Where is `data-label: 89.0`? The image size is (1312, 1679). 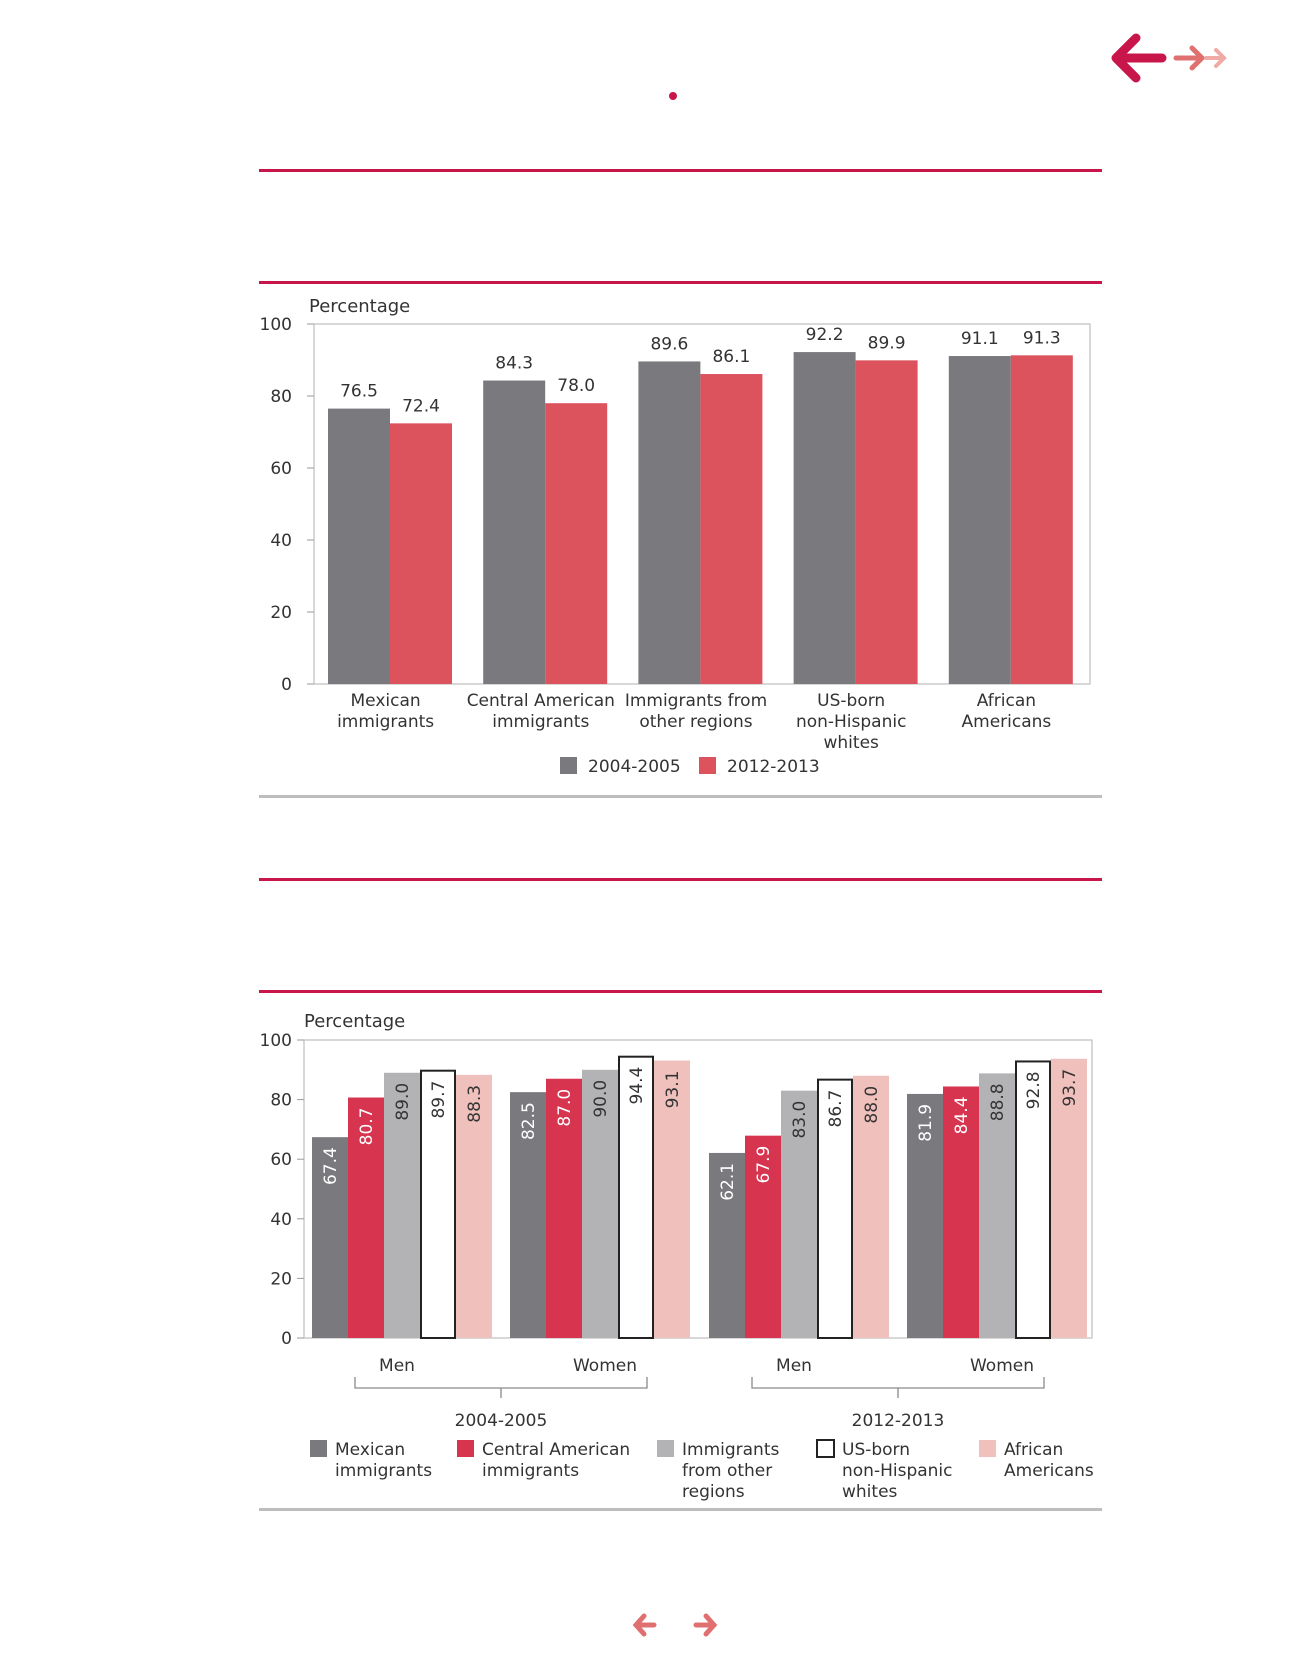
data-label: 89.0 is located at coordinates (403, 1102).